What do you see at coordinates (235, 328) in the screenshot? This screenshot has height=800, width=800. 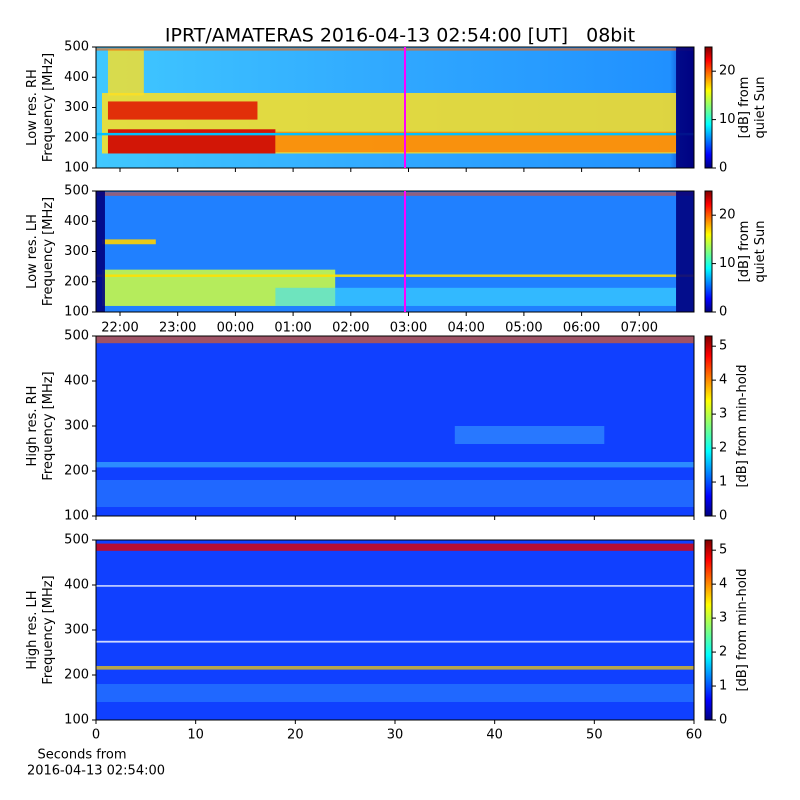 I see `x-tick-label: 00:00` at bounding box center [235, 328].